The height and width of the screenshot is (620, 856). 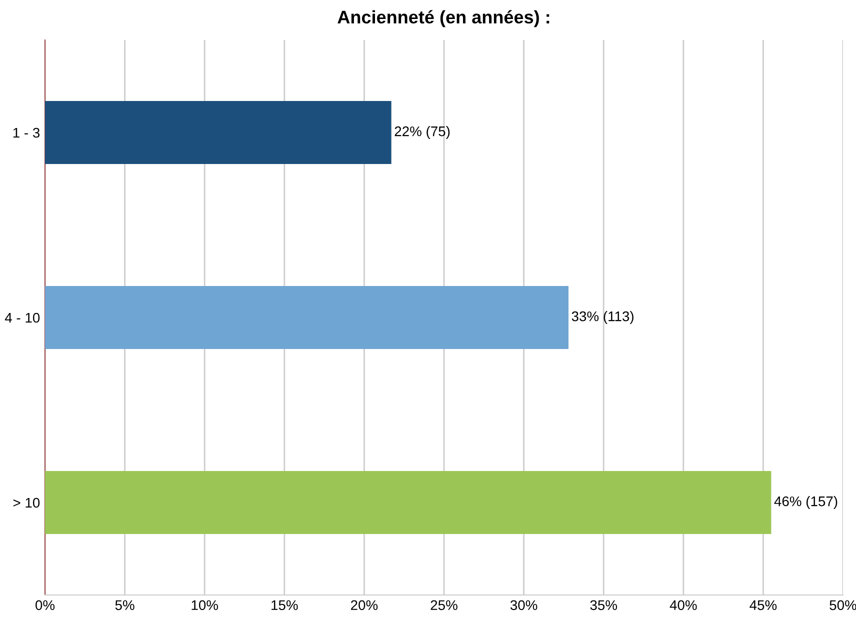 I want to click on x-tick-label: 35%, so click(x=604, y=605).